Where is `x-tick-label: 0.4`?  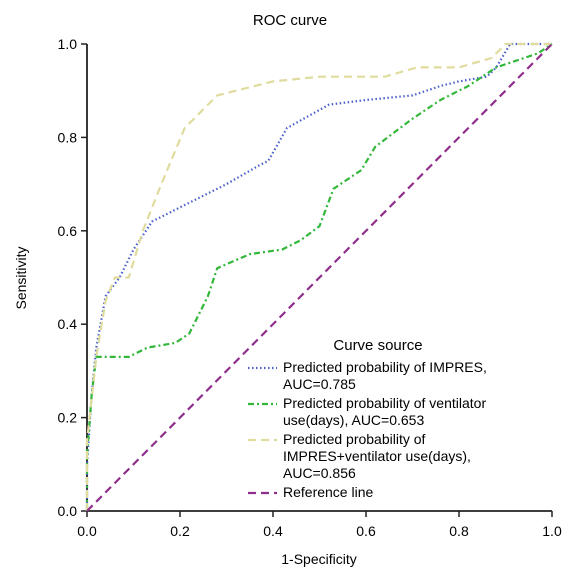 x-tick-label: 0.4 is located at coordinates (273, 531).